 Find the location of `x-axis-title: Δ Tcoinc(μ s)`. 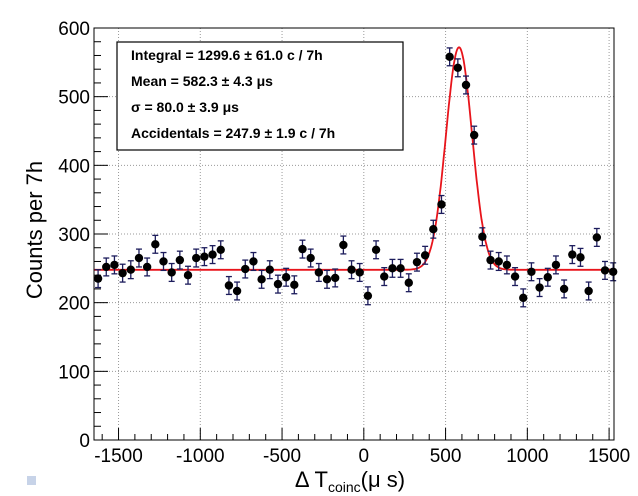

x-axis-title: Δ Tcoinc(μ s) is located at coordinates (350, 481).